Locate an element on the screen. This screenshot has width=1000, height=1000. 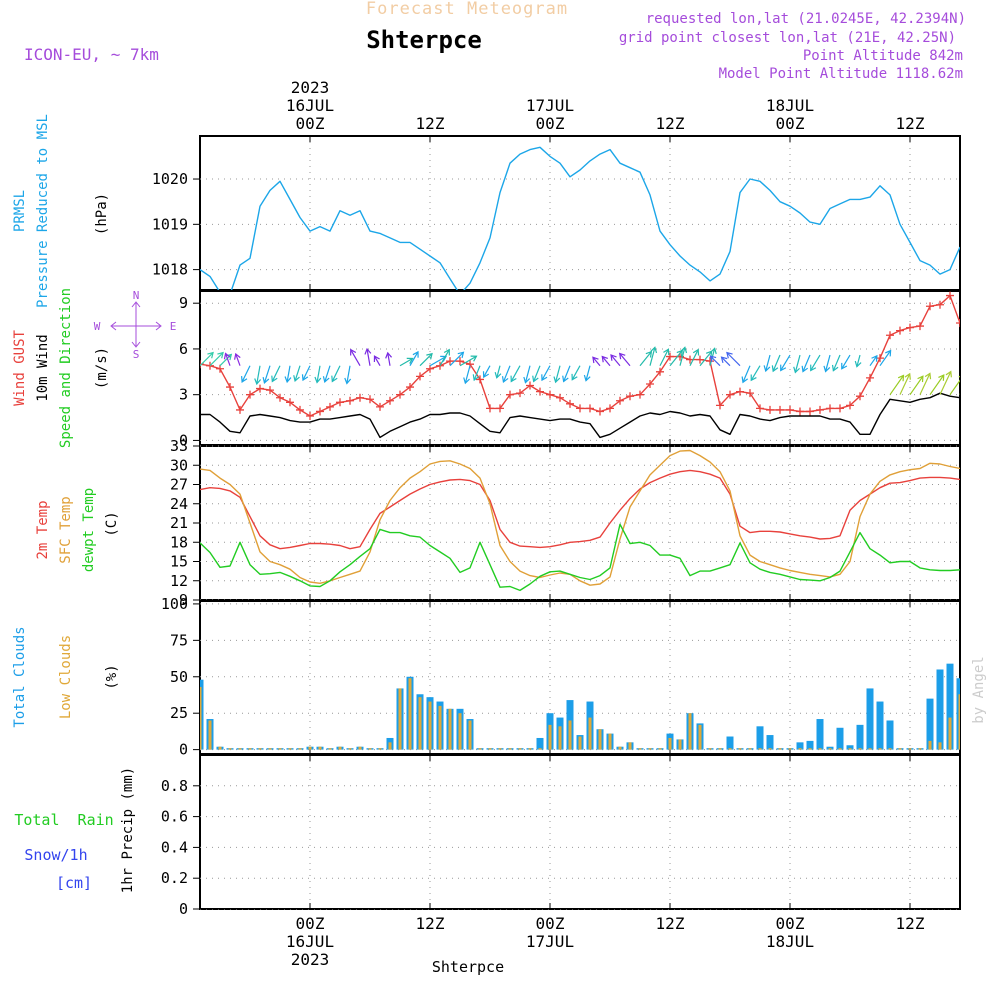
top-axis-label: 00Z is located at coordinates (790, 123).